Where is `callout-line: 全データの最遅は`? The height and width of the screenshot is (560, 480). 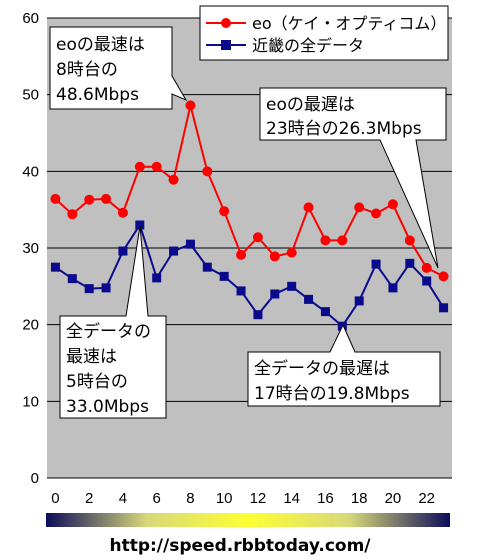
callout-line: 全データの最遅は is located at coordinates (322, 368).